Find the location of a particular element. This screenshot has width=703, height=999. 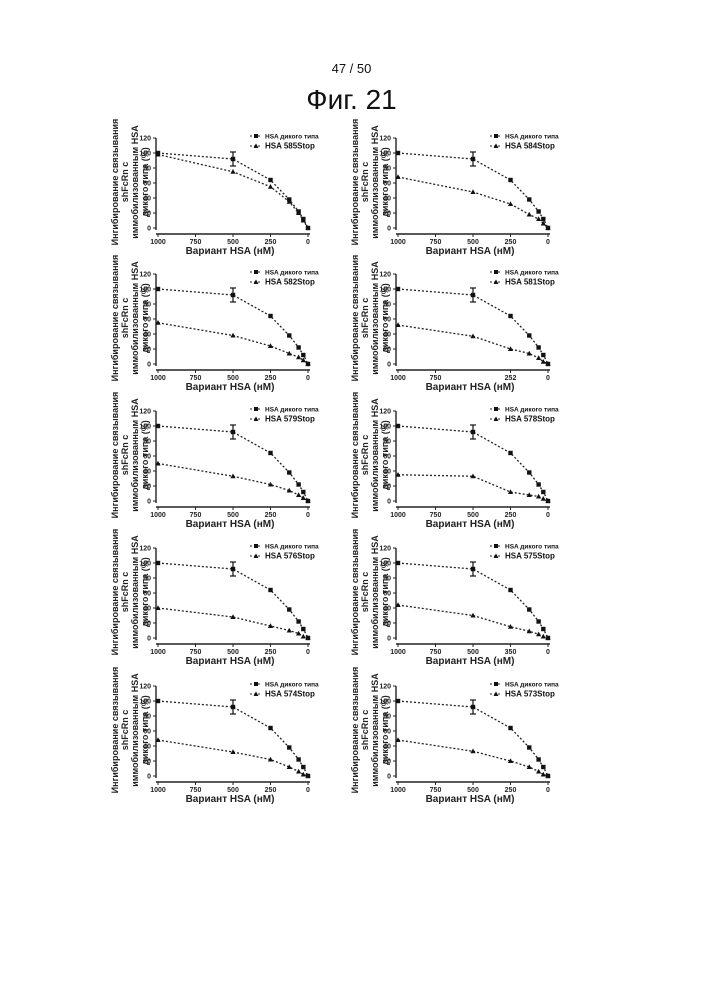

legend-variant-label: HSA 576Stop is located at coordinates (290, 556).